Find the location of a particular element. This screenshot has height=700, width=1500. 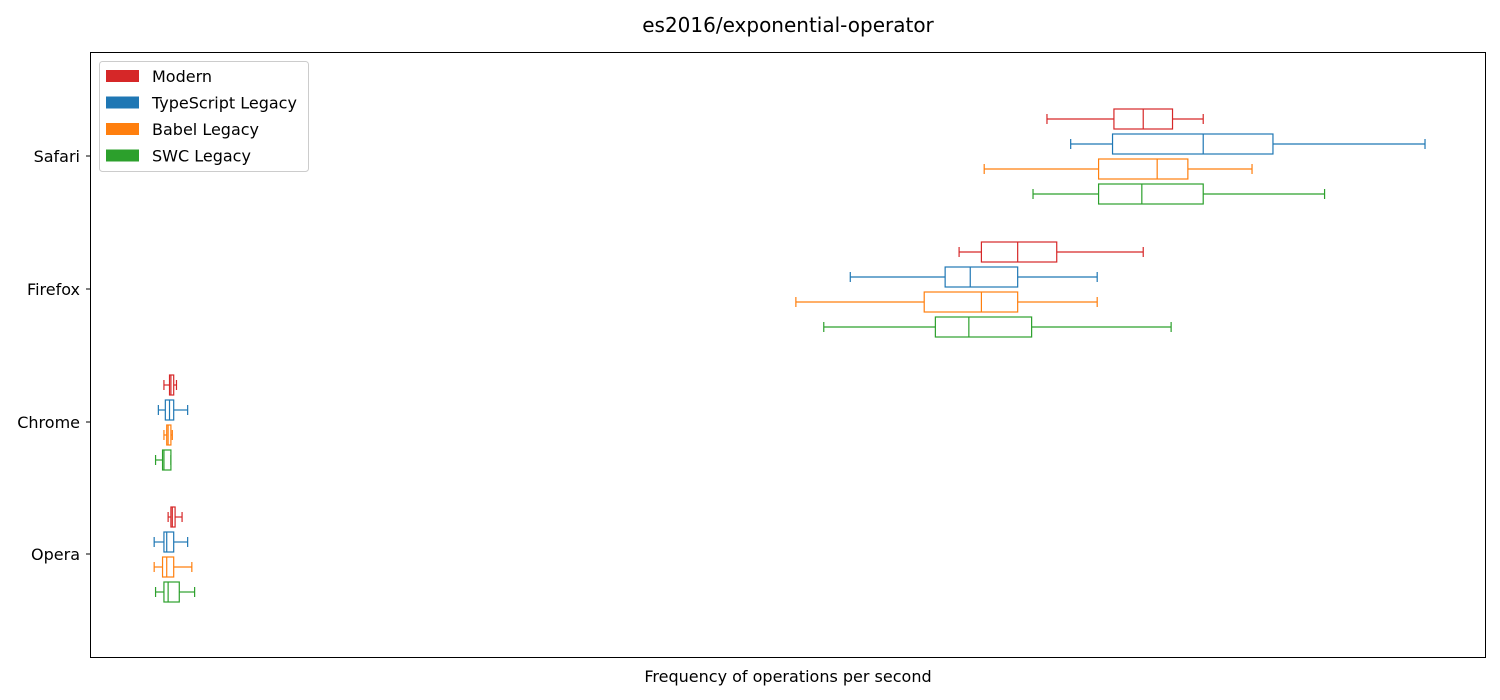

legend-label: SWC Legacy is located at coordinates (201, 156).